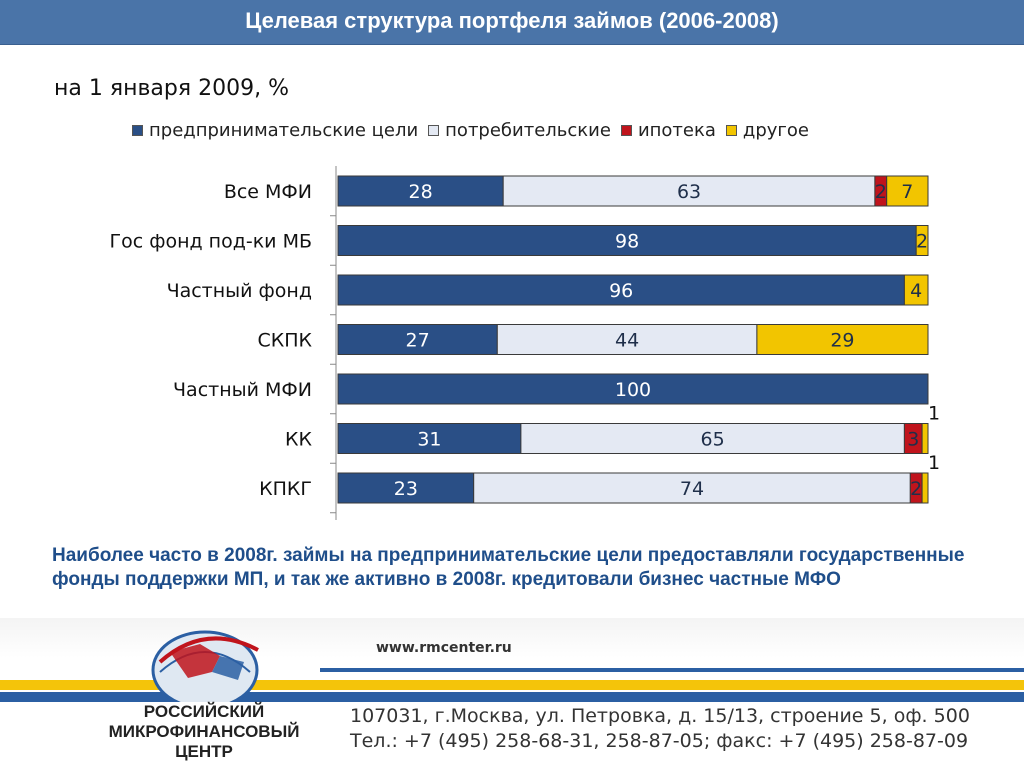 Image resolution: width=1024 pixels, height=768 pixels. What do you see at coordinates (205, 666) in the screenshot?
I see `globe-logo-icon` at bounding box center [205, 666].